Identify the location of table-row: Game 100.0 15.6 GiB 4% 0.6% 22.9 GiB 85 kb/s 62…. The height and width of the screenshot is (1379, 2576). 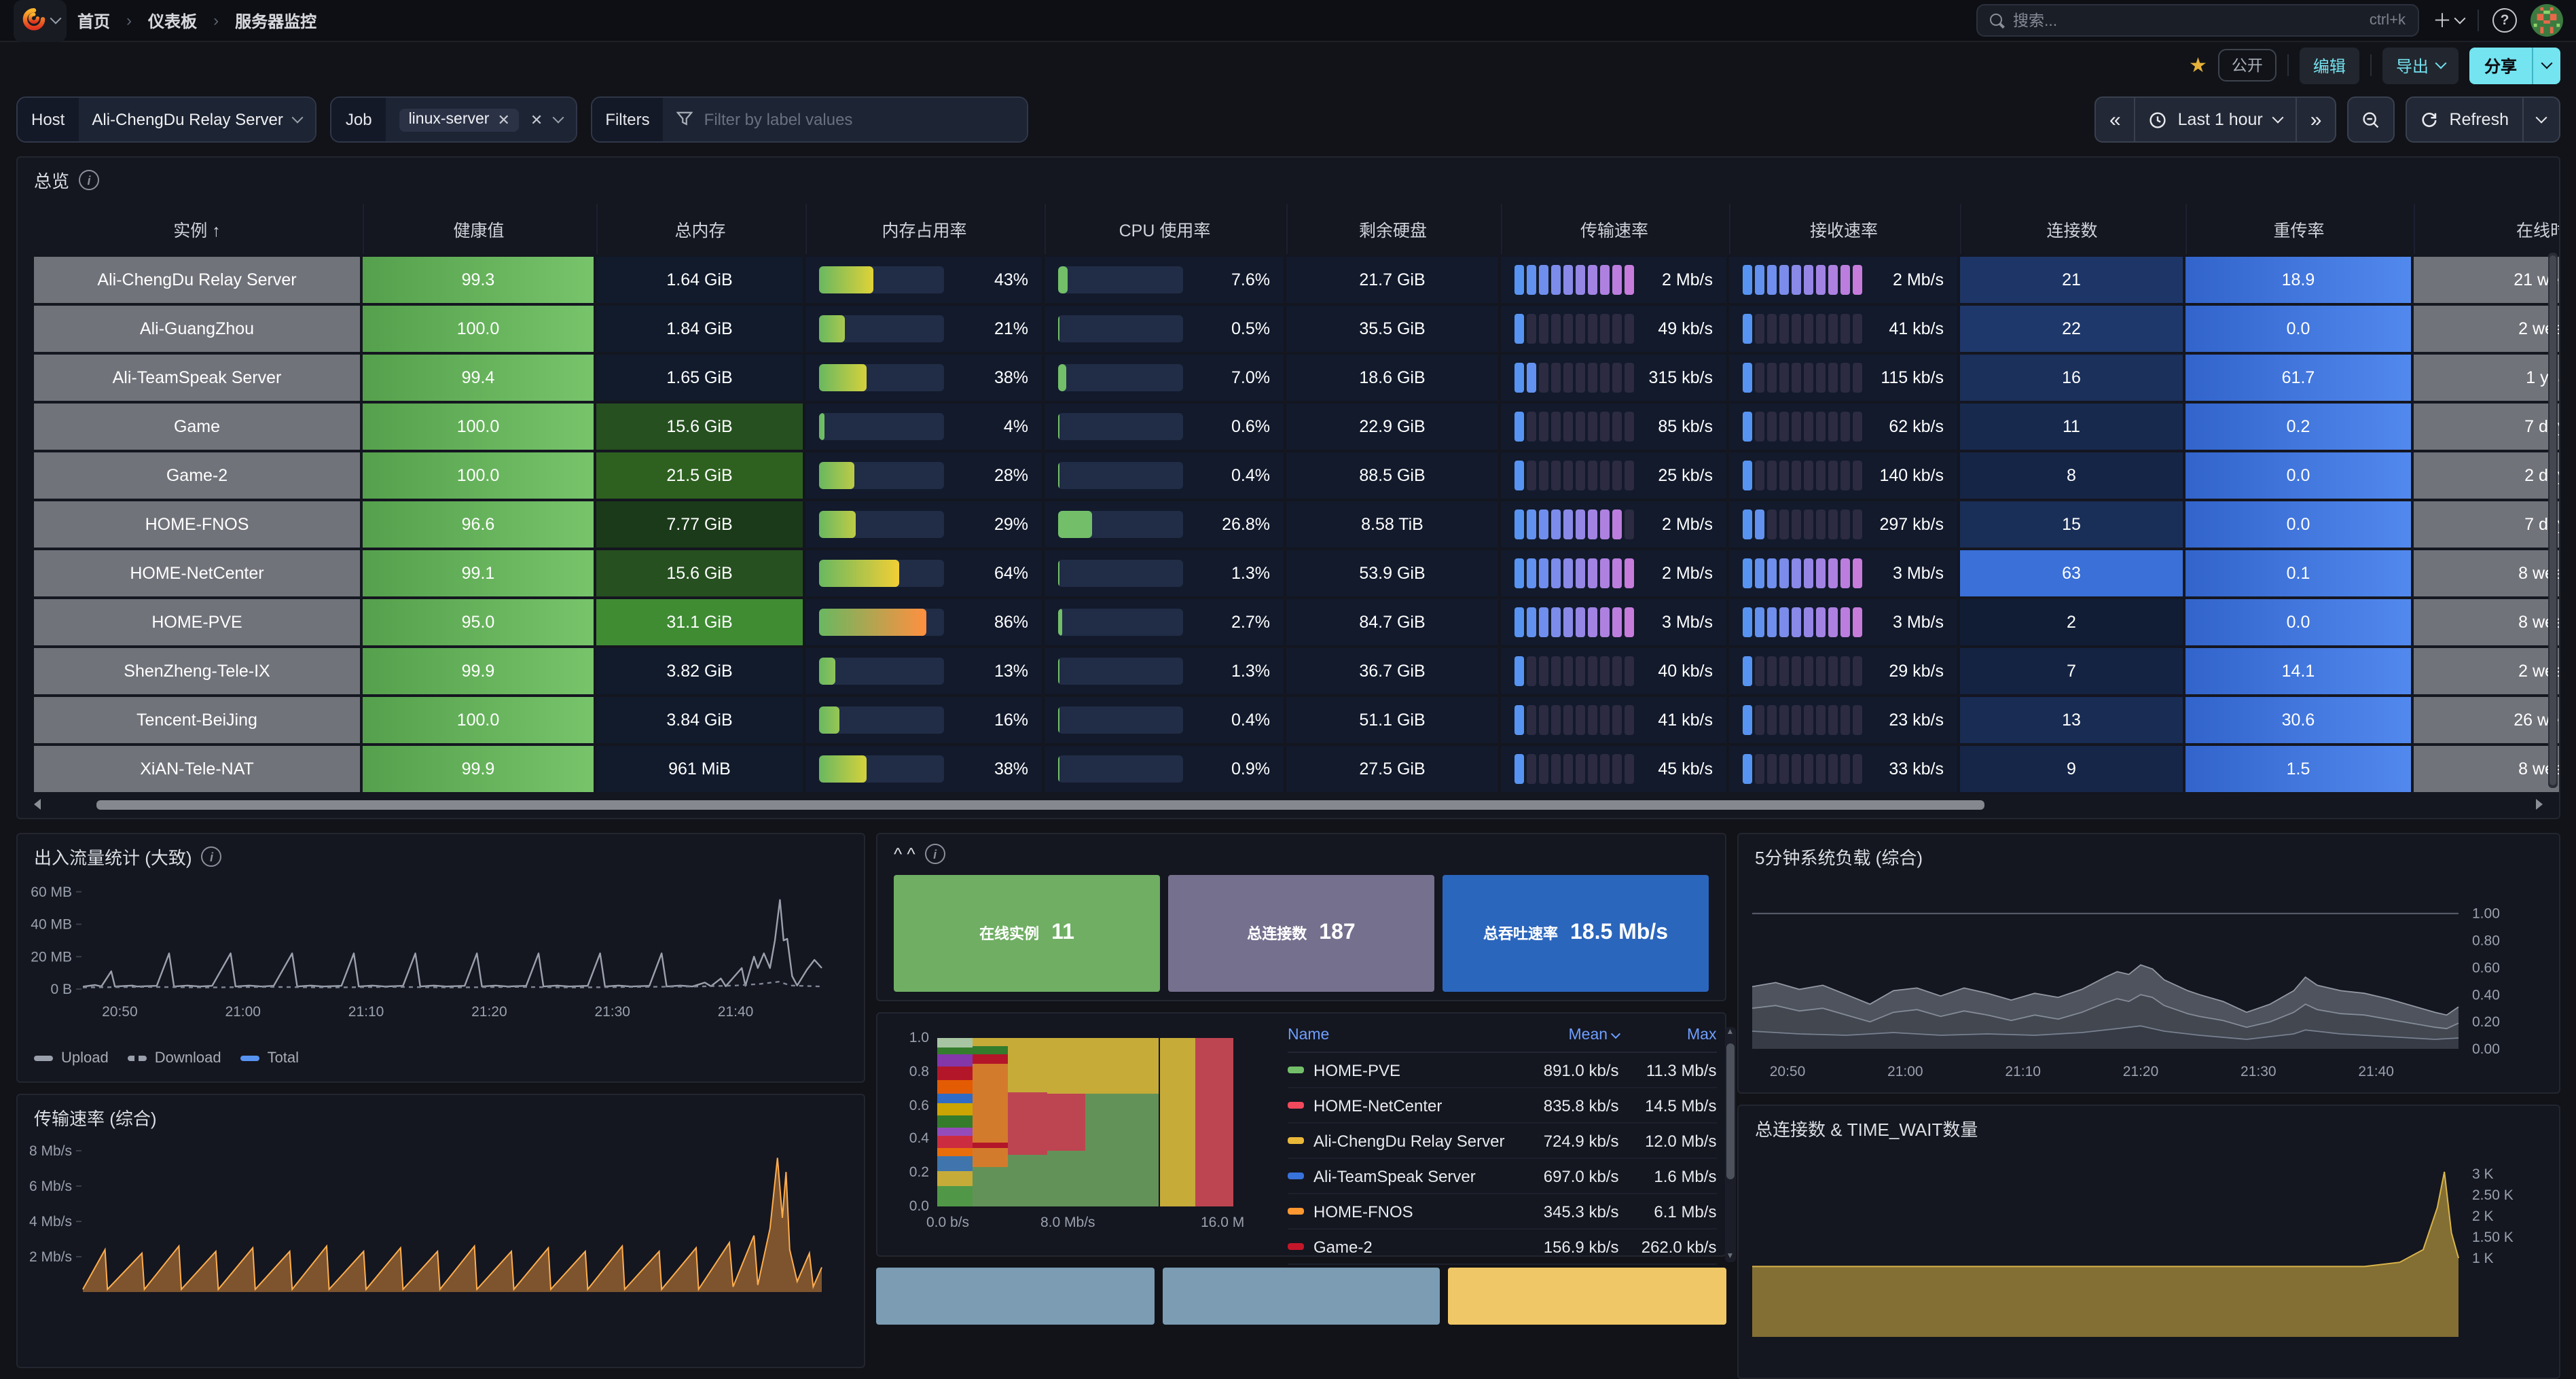
(1296, 427).